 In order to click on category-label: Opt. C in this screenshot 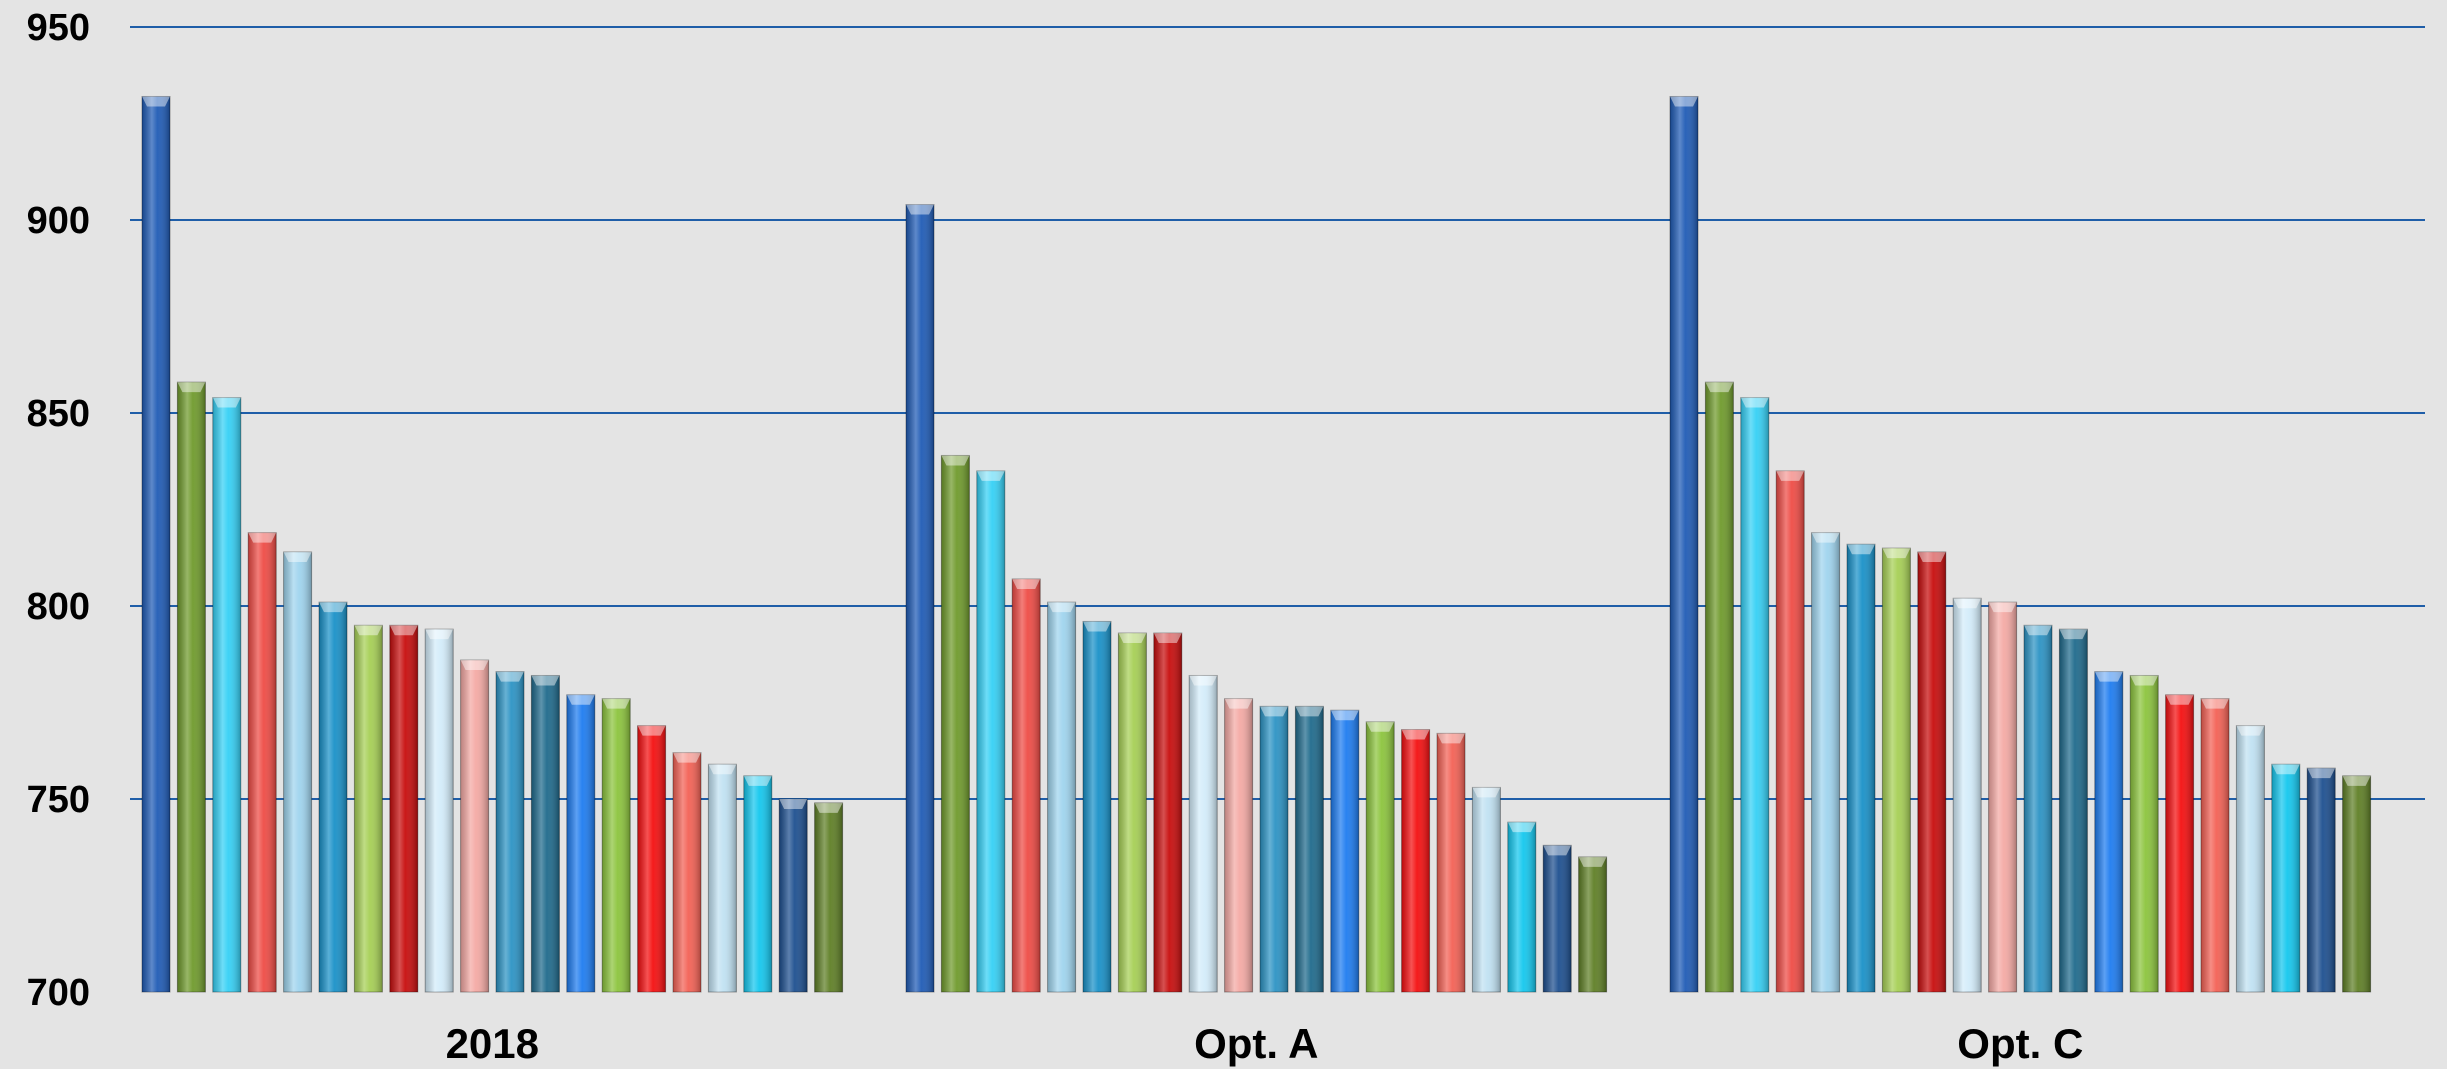, I will do `click(2020, 1043)`.